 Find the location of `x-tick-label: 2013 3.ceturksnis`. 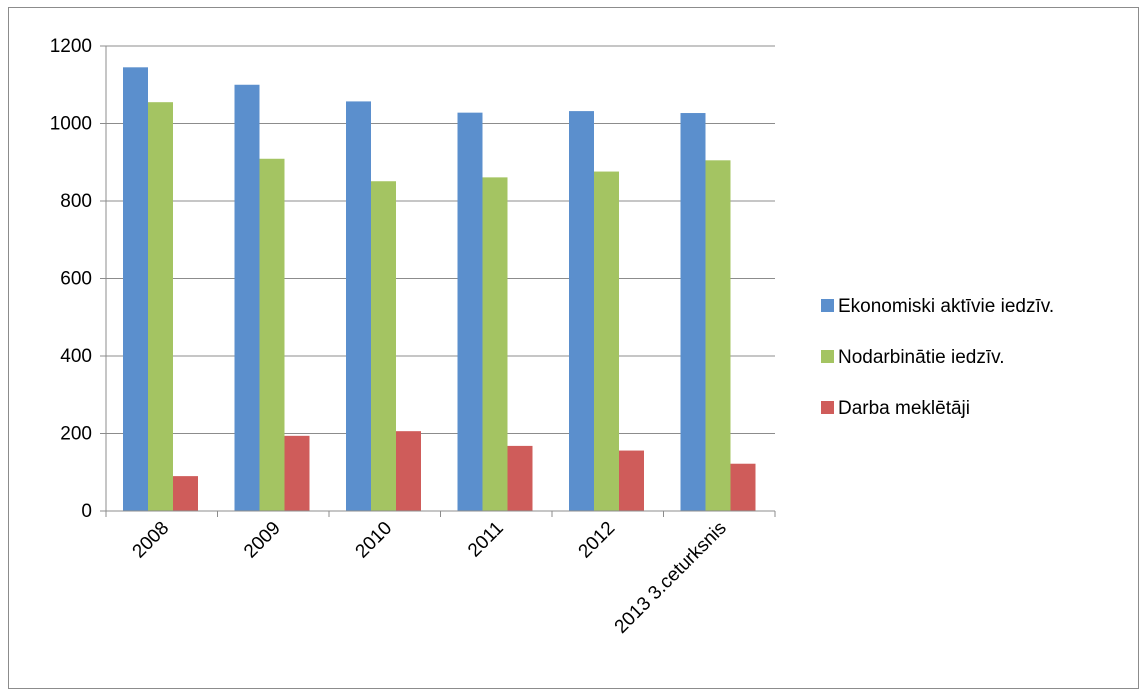

x-tick-label: 2013 3.ceturksnis is located at coordinates (671, 578).